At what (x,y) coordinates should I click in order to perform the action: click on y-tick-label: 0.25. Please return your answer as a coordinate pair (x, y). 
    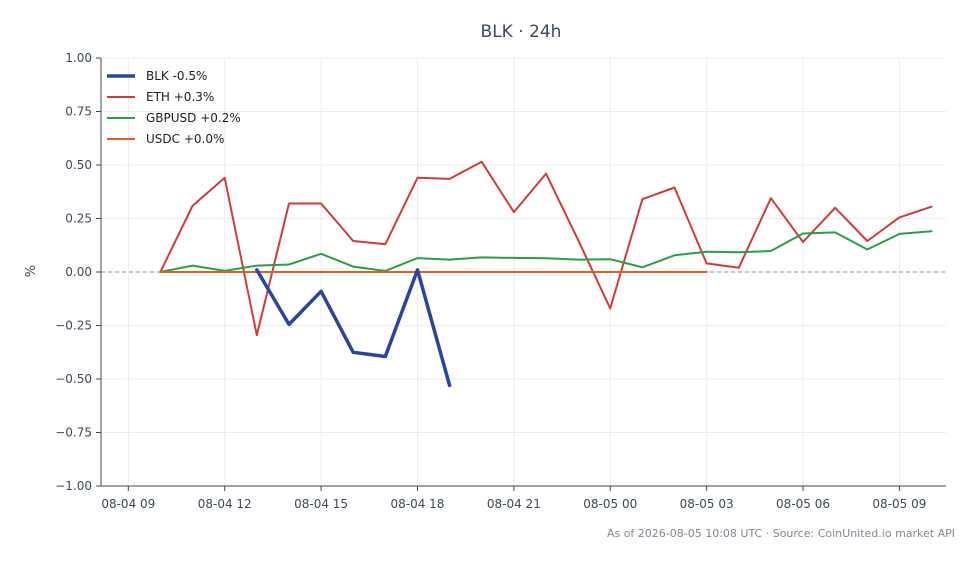
    Looking at the image, I should click on (78, 219).